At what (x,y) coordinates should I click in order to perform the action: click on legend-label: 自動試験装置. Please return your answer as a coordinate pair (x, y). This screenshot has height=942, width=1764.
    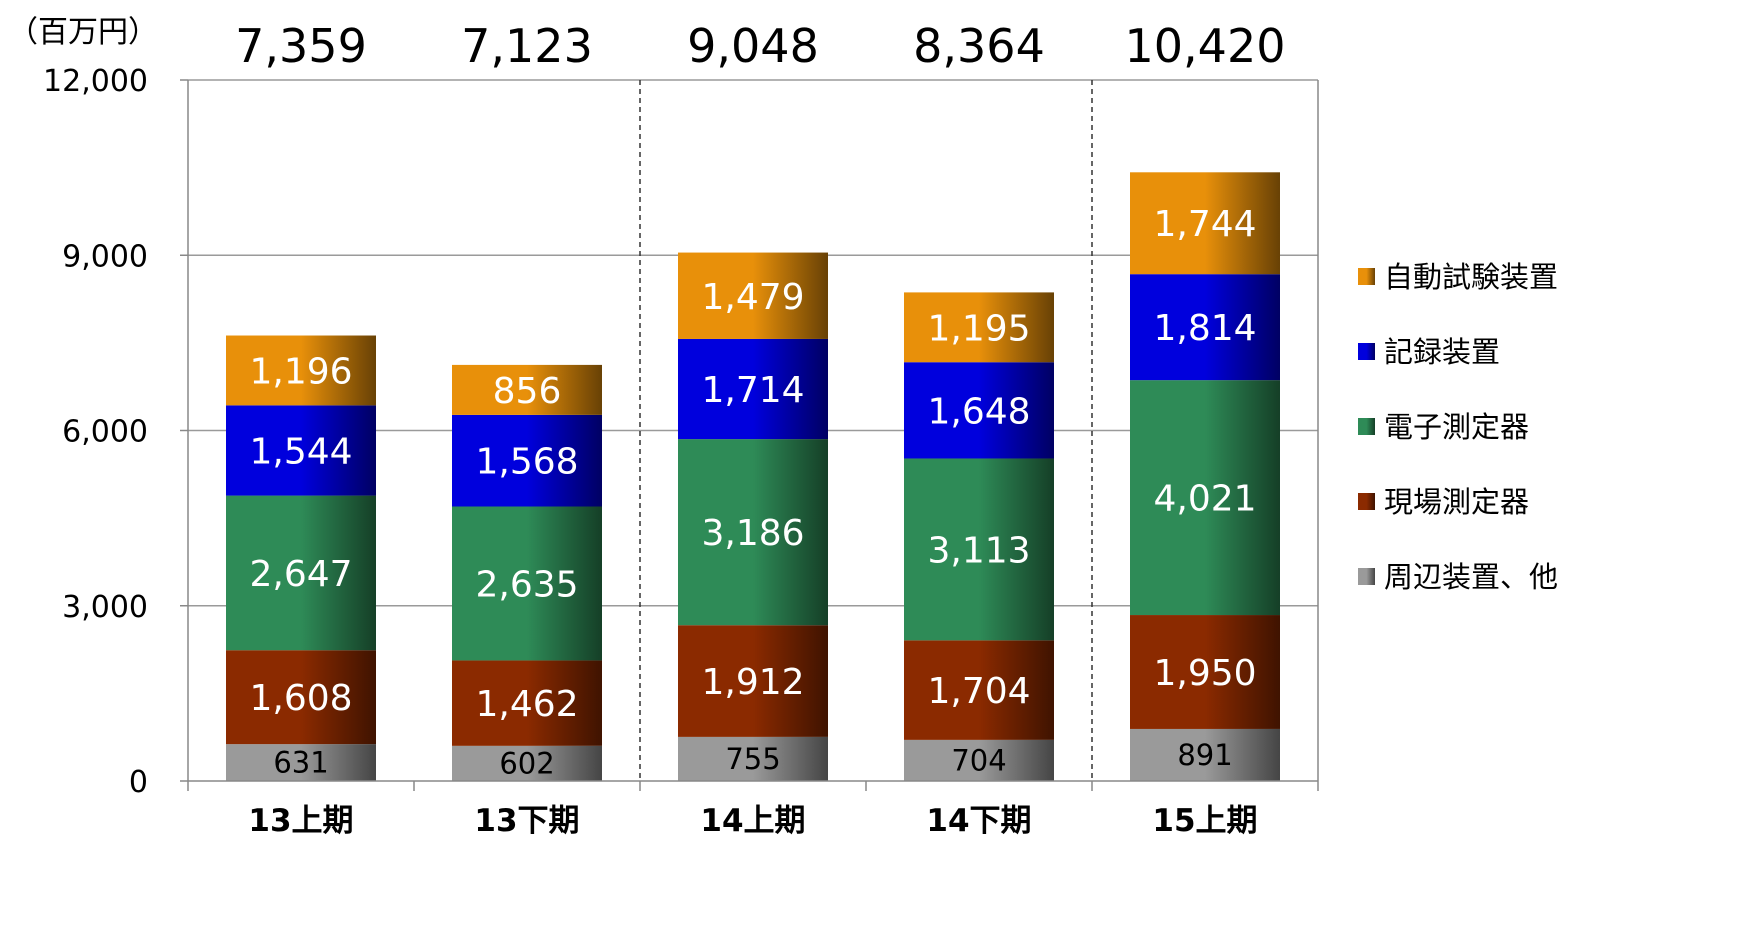
    Looking at the image, I should click on (1471, 277).